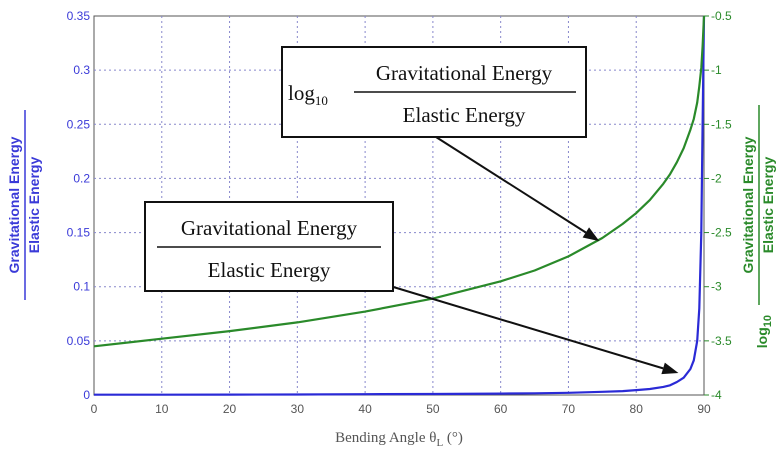 This screenshot has height=454, width=783. I want to click on left-axis-tick-label: 0.05, so click(79, 341).